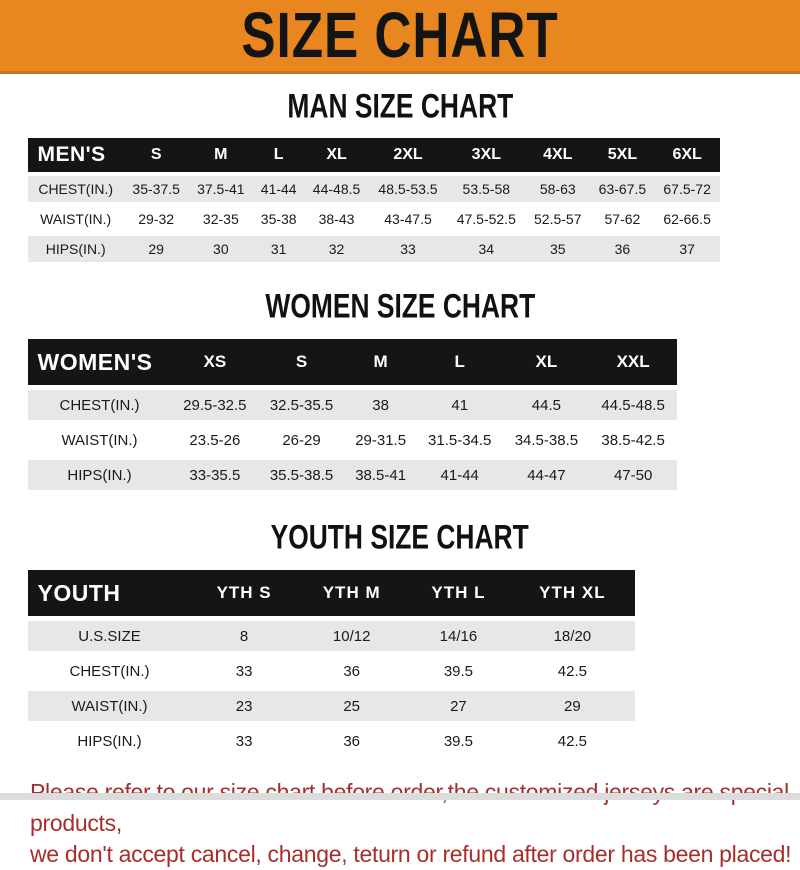 Image resolution: width=800 pixels, height=870 pixels. Describe the element at coordinates (408, 155) in the screenshot. I see `size-column-header: 2XL` at that location.